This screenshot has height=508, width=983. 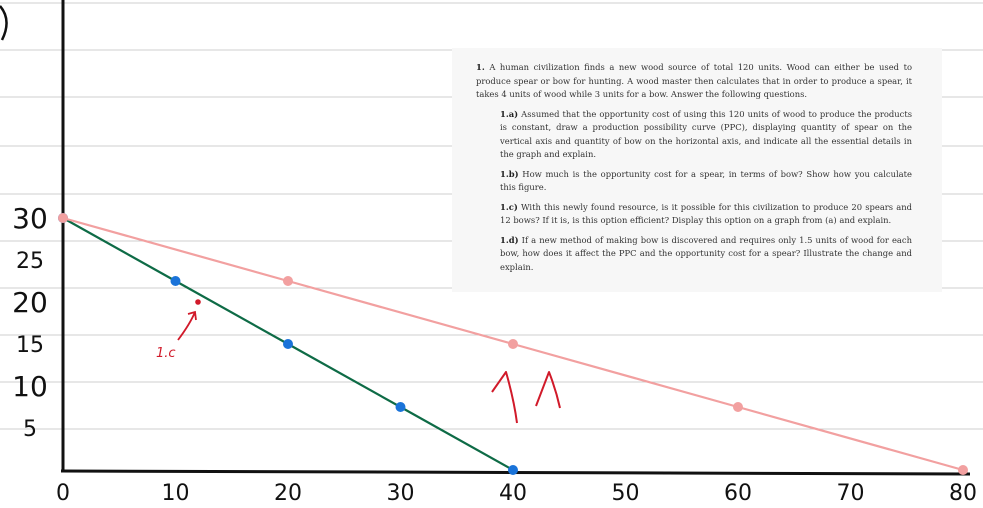 I want to click on y-tick-label: 30, so click(x=30, y=218).